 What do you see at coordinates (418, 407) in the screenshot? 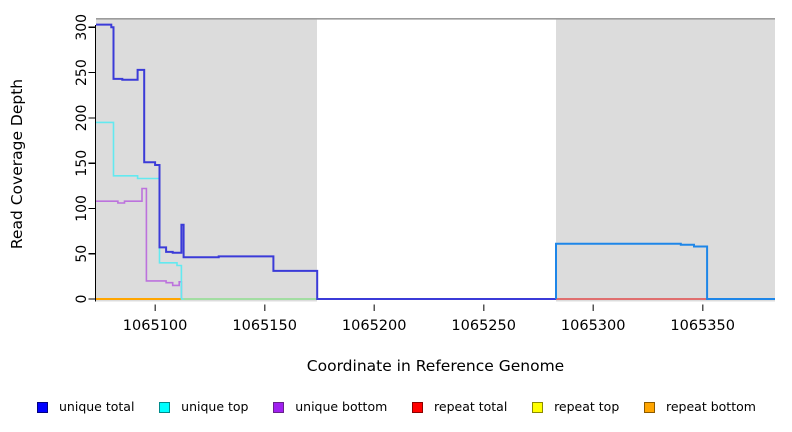
I see `legend-swatch-repeat-total` at bounding box center [418, 407].